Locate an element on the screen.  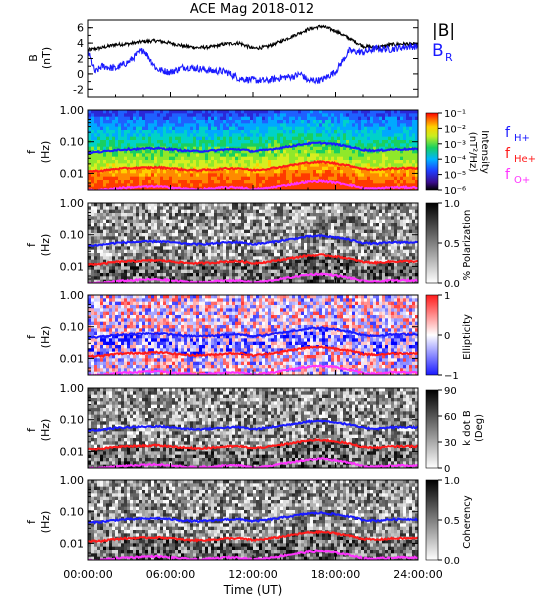
intensity-colorbar-unit: (nT²/Hz) is located at coordinates (472, 152).